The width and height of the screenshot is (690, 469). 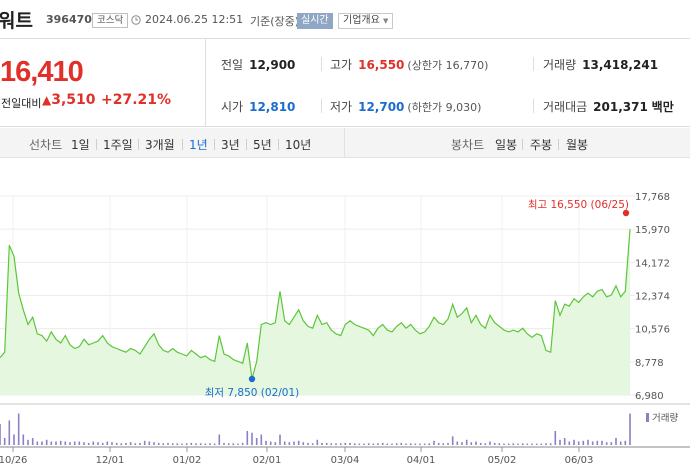 What do you see at coordinates (448, 65) in the screenshot?
I see `upper-limit: (상한가 16,770)` at bounding box center [448, 65].